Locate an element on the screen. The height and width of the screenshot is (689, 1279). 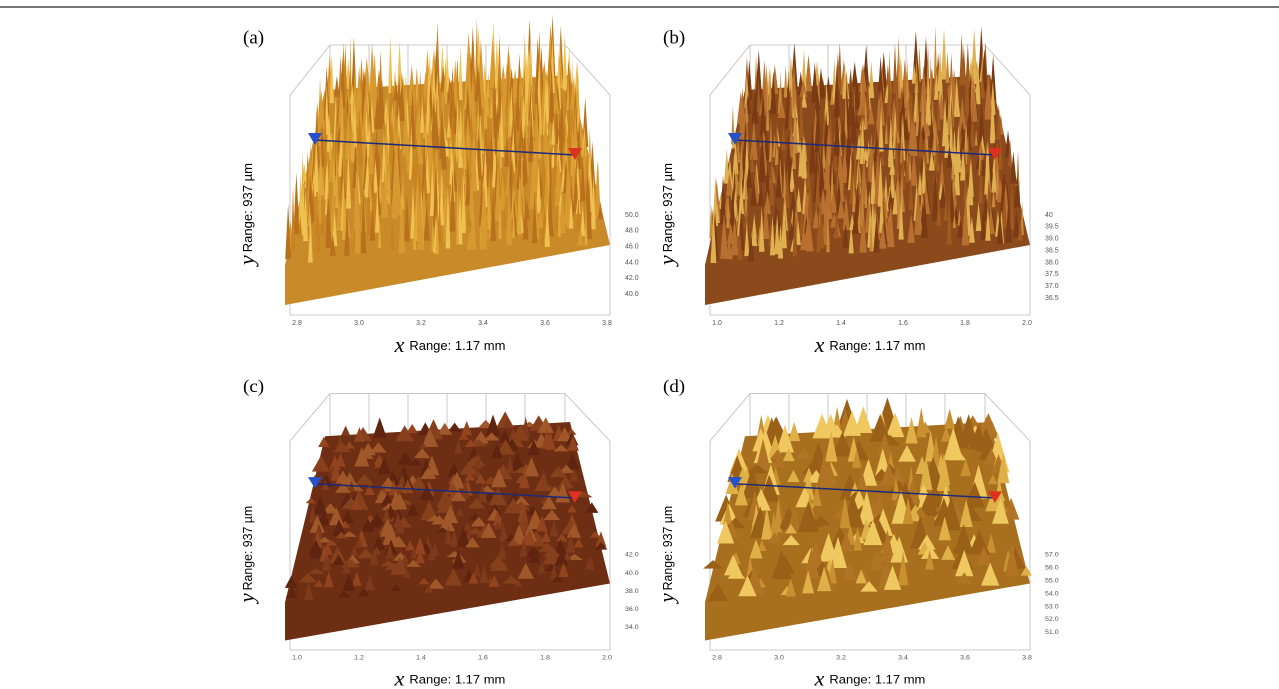
z-tick-label: 39.0 is located at coordinates (1052, 239).